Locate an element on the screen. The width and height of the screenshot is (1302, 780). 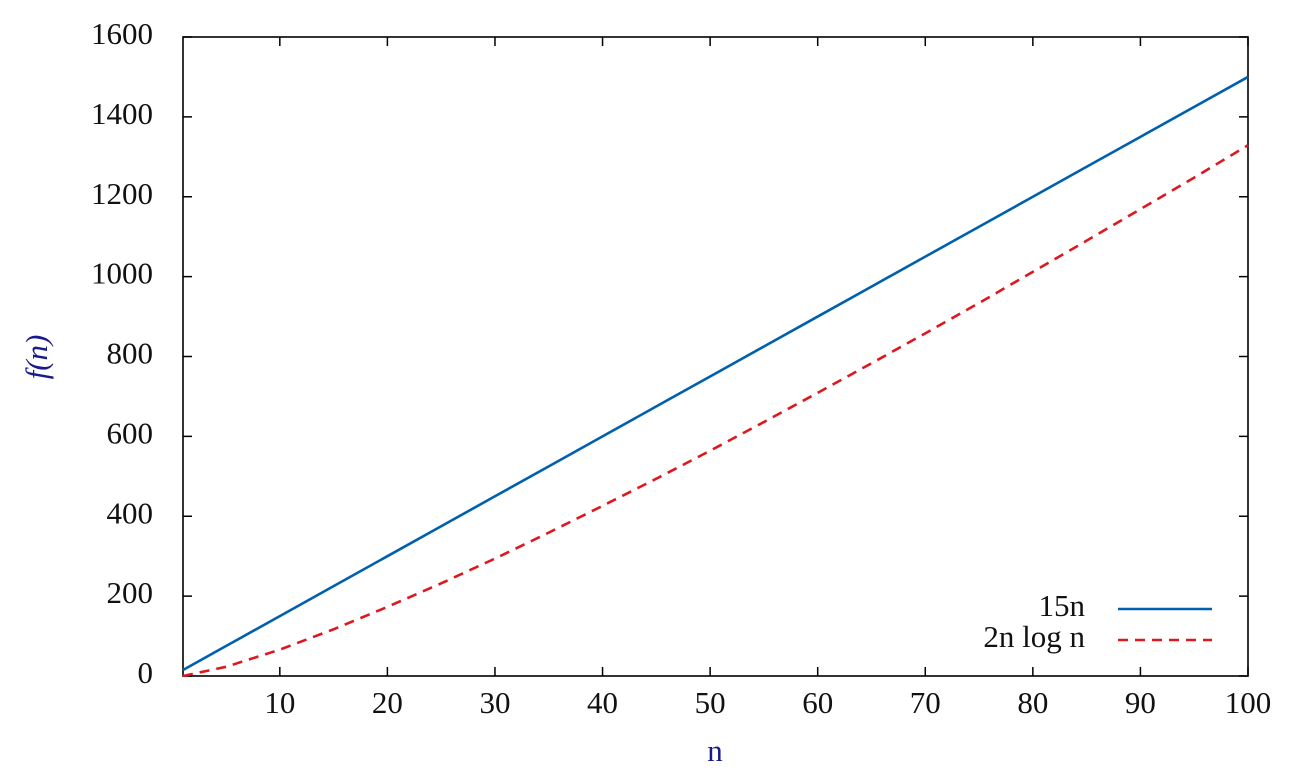
x-tick-label: 30 is located at coordinates (494, 702).